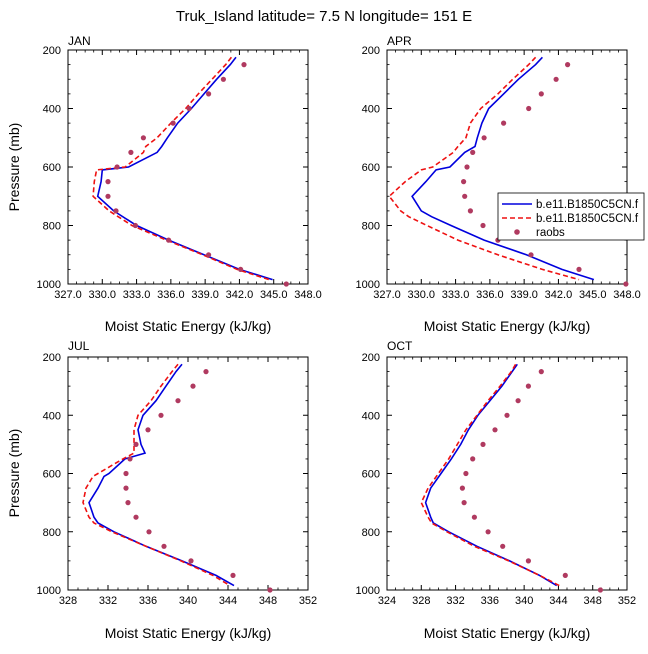  I want to click on legend-box, so click(571, 216).